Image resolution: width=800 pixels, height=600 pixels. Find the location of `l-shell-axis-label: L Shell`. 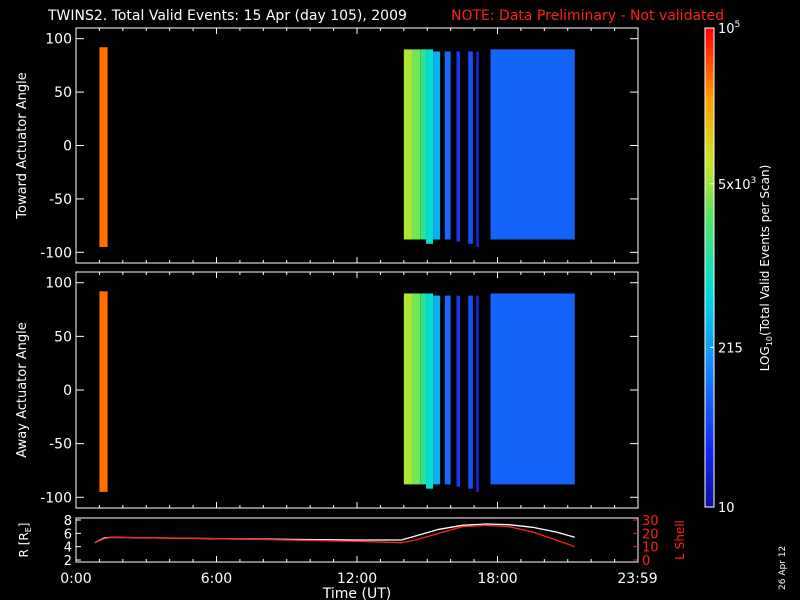

l-shell-axis-label: L Shell is located at coordinates (680, 540).